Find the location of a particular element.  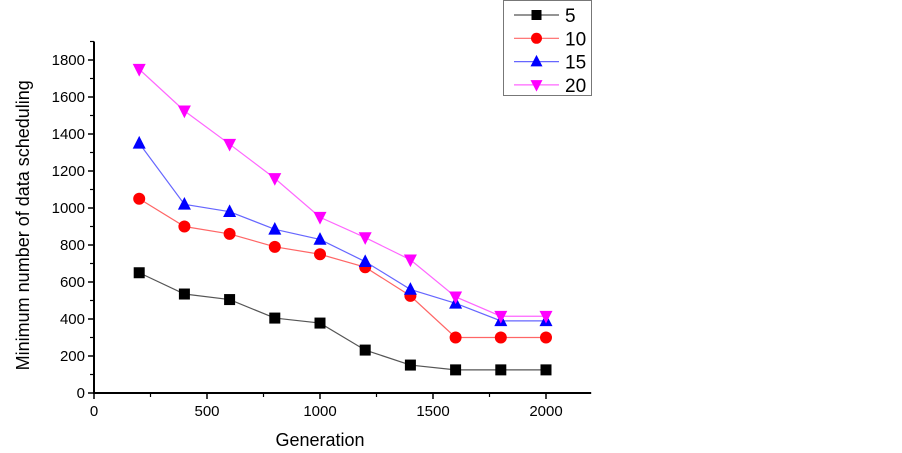

y-tick-label: 0 is located at coordinates (81, 393).